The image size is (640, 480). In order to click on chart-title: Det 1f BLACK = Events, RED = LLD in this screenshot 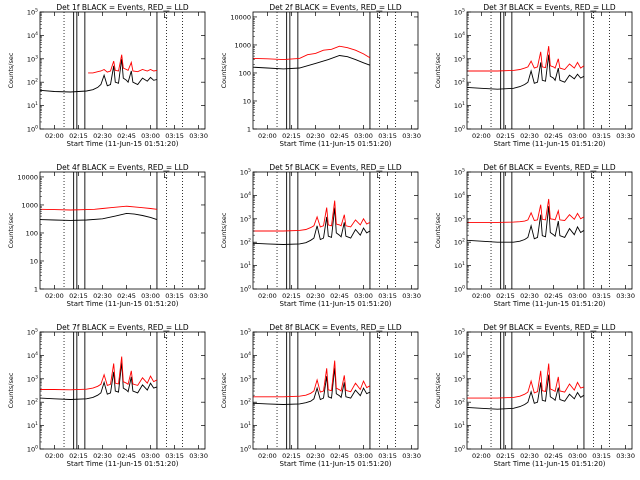, I will do `click(122, 7)`.